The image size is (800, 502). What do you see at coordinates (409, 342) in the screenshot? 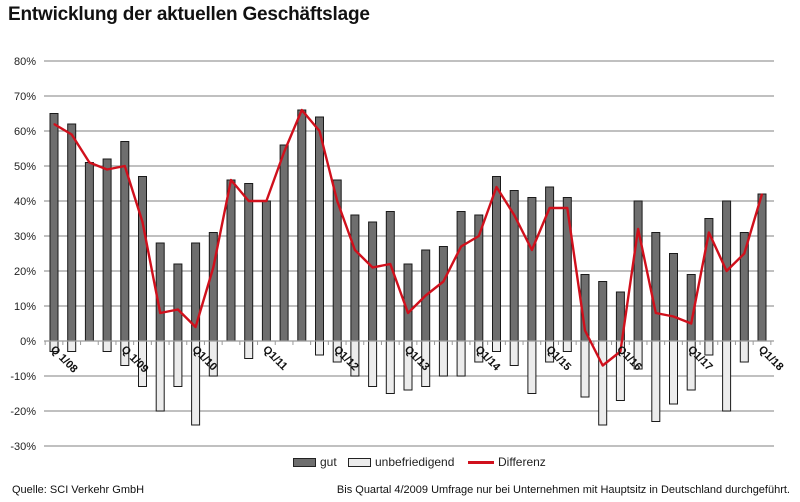
I see `x-axis` at bounding box center [409, 342].